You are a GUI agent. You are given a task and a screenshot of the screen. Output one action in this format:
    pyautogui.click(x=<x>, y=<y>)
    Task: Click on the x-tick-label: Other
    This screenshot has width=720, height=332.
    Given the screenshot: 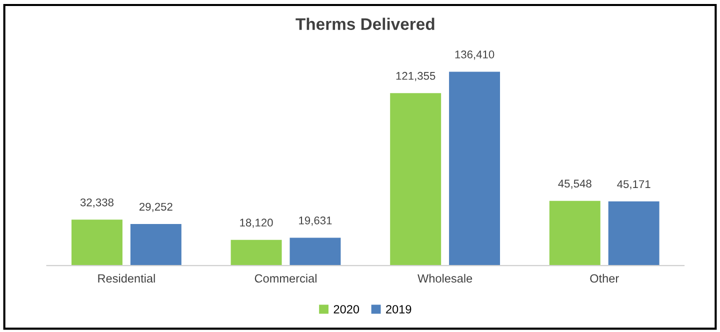 What is the action you would take?
    pyautogui.click(x=604, y=278)
    